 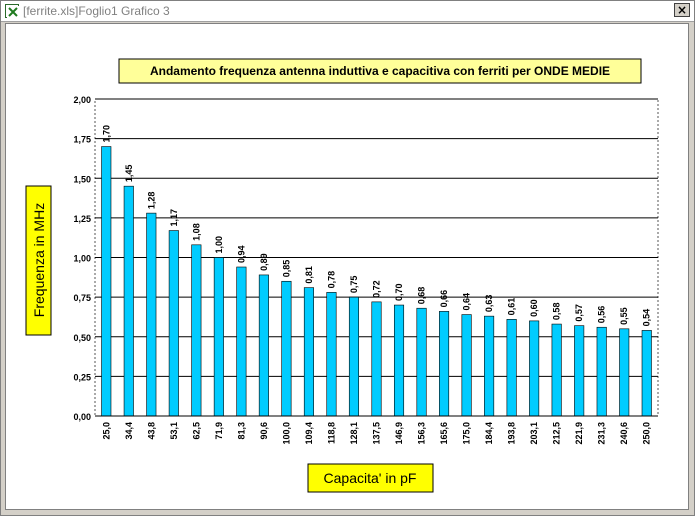 What do you see at coordinates (624, 316) in the screenshot?
I see `data-label: 0,55` at bounding box center [624, 316].